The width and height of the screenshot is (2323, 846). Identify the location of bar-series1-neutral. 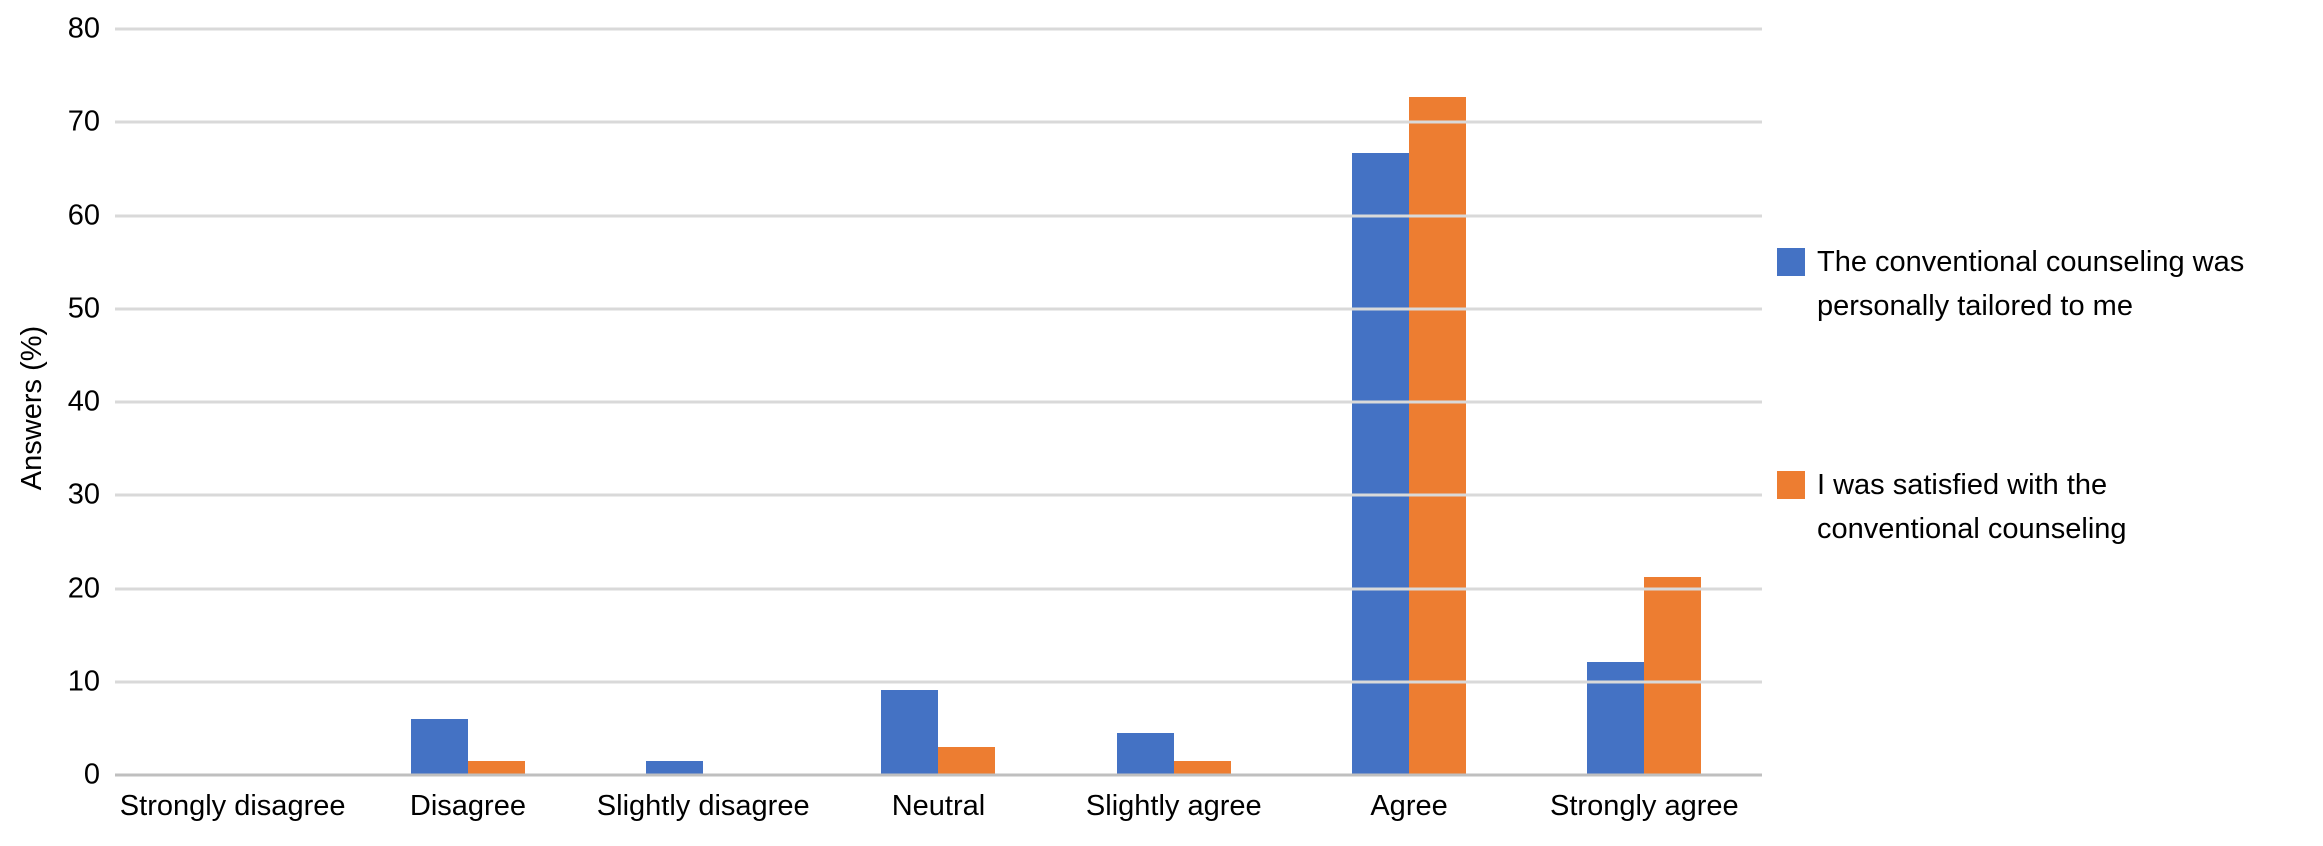
(910, 732).